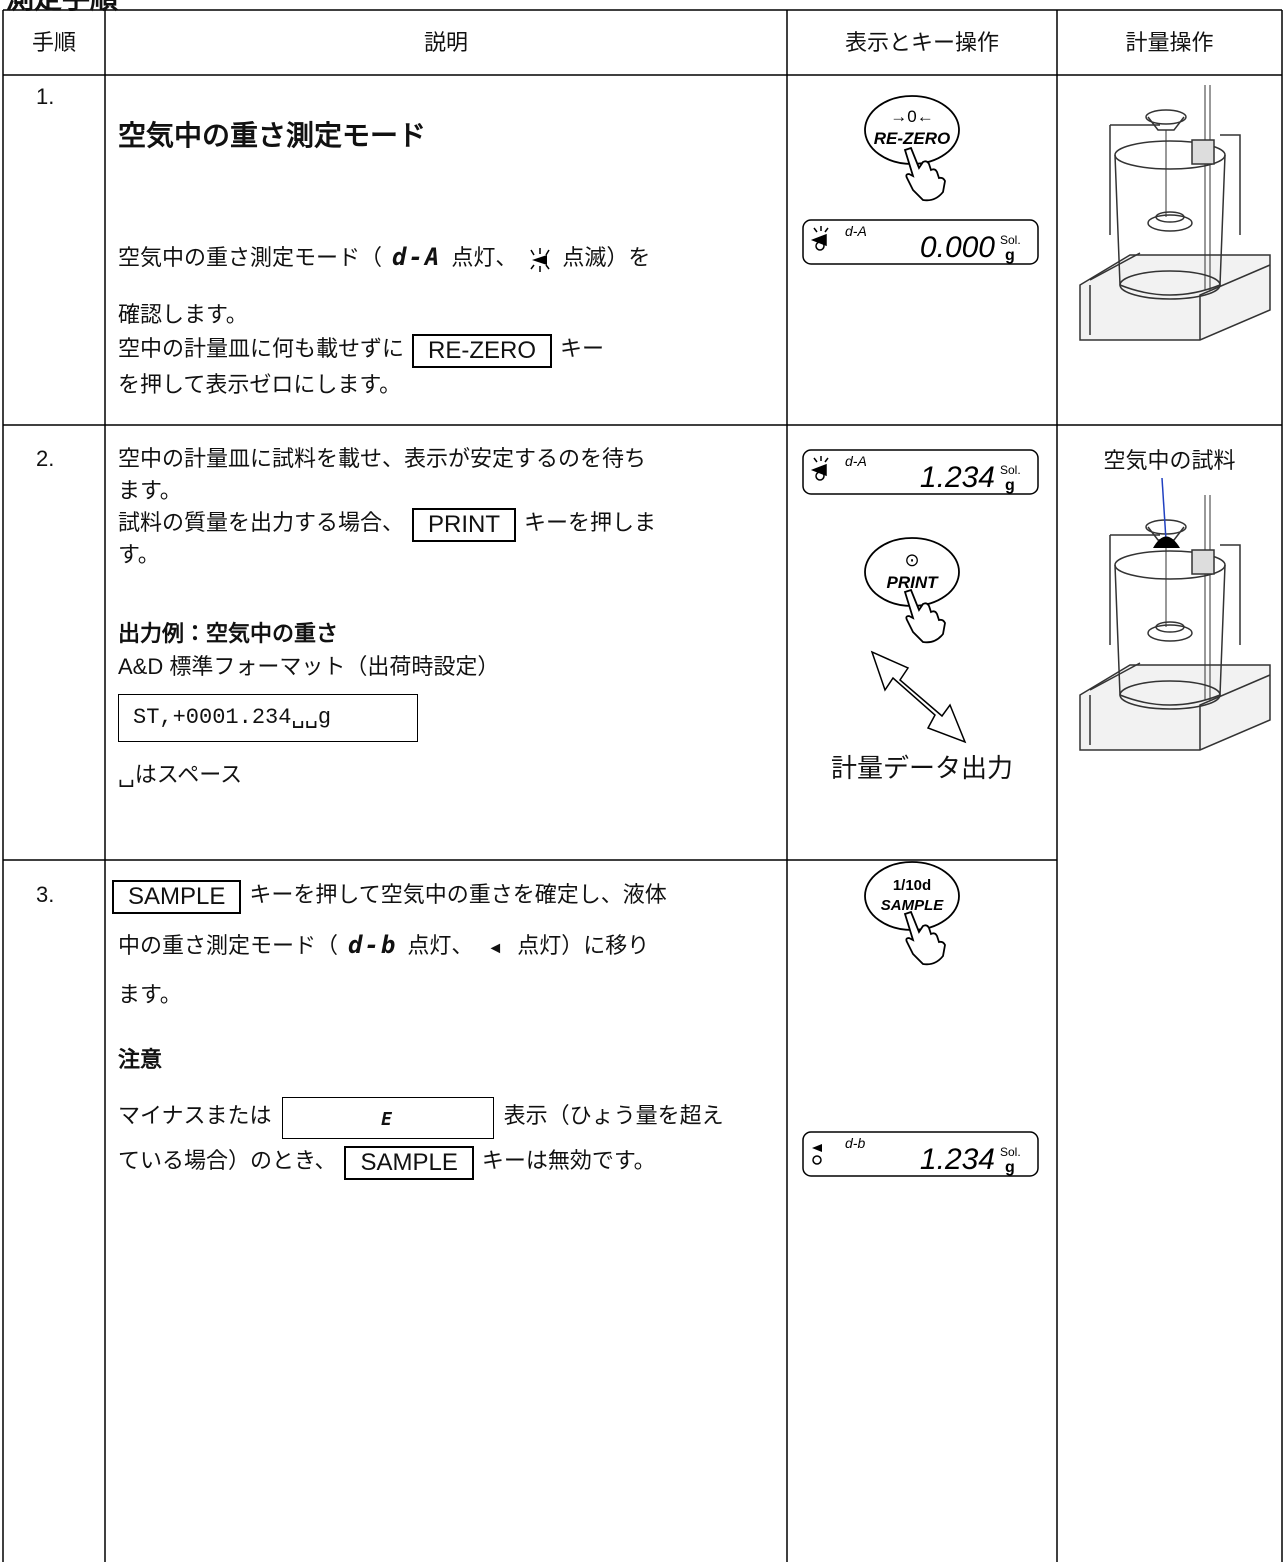 The height and width of the screenshot is (1562, 1284). I want to click on text: を押して表示ゼロにします。, so click(260, 384).